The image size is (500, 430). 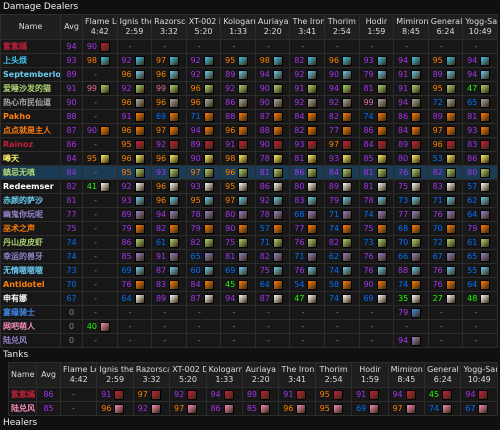 What do you see at coordinates (126, 256) in the screenshot?
I see `parse-value: 85` at bounding box center [126, 256].